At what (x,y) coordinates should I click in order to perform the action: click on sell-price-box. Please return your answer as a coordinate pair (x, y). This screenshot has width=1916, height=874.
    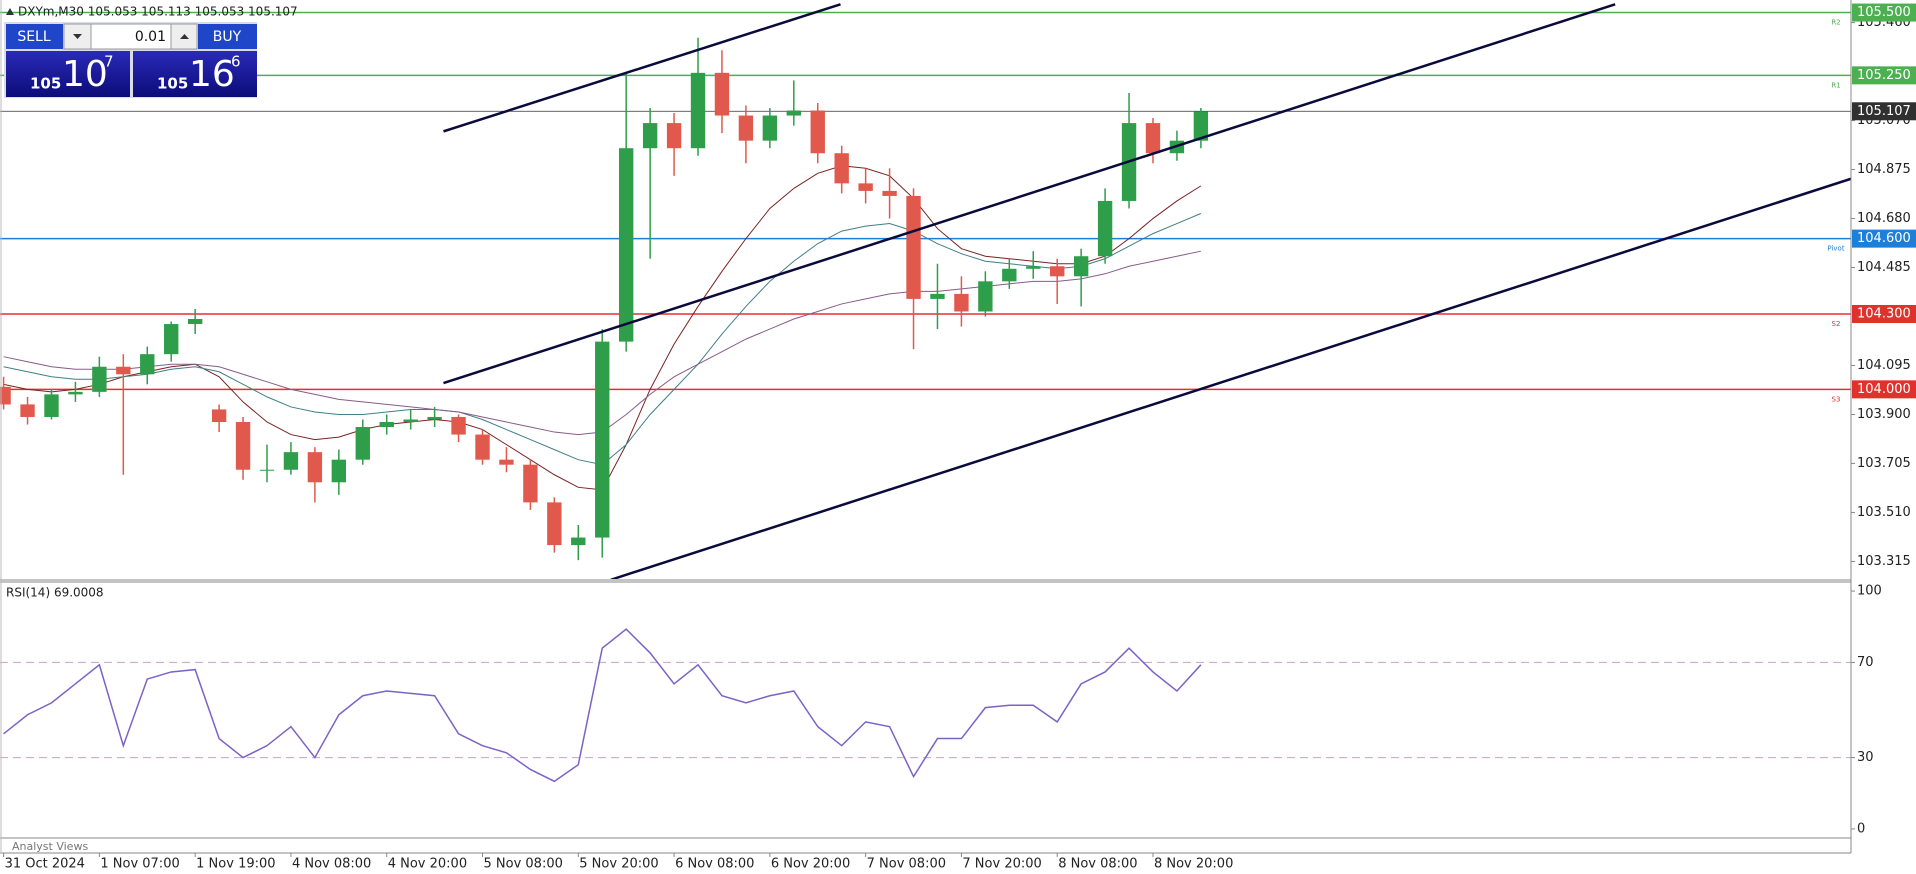
    Looking at the image, I should click on (68, 74).